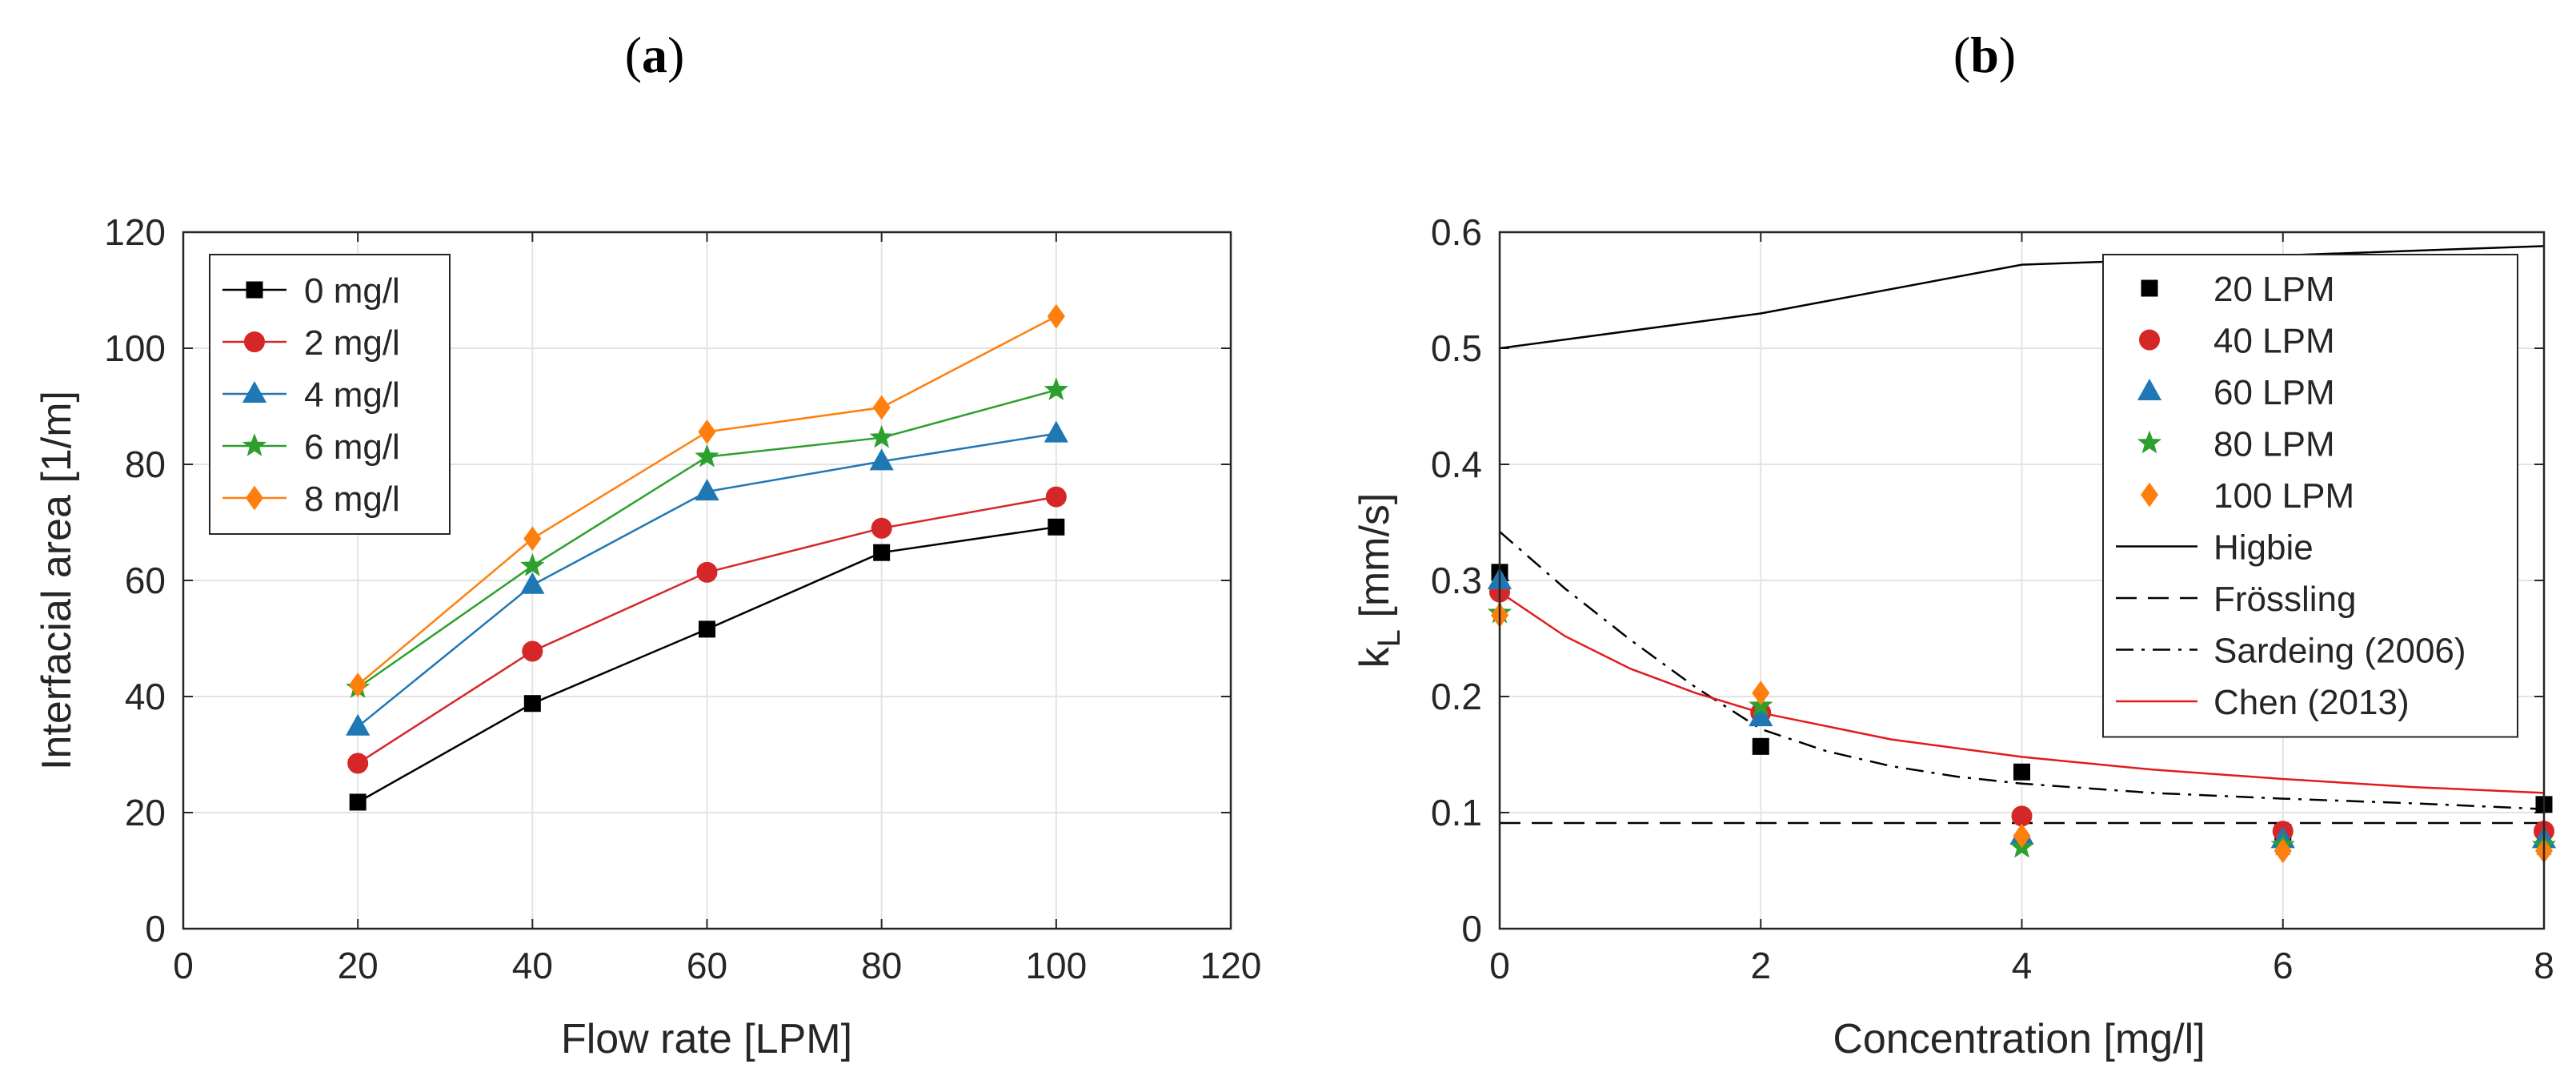 This screenshot has height=1084, width=2576. Describe the element at coordinates (2311, 703) in the screenshot. I see `panel-b-legend-label: Chen (2013)` at that location.